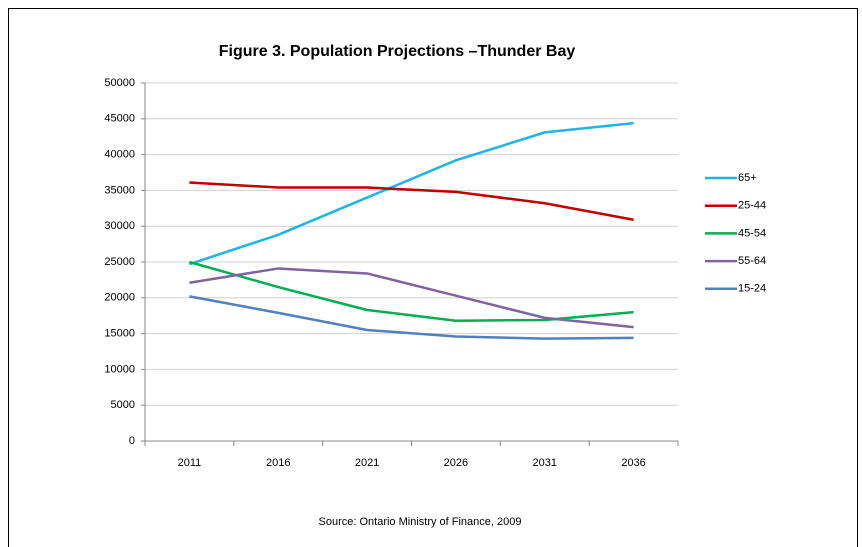  What do you see at coordinates (752, 233) in the screenshot?
I see `legend-label: 45-54` at bounding box center [752, 233].